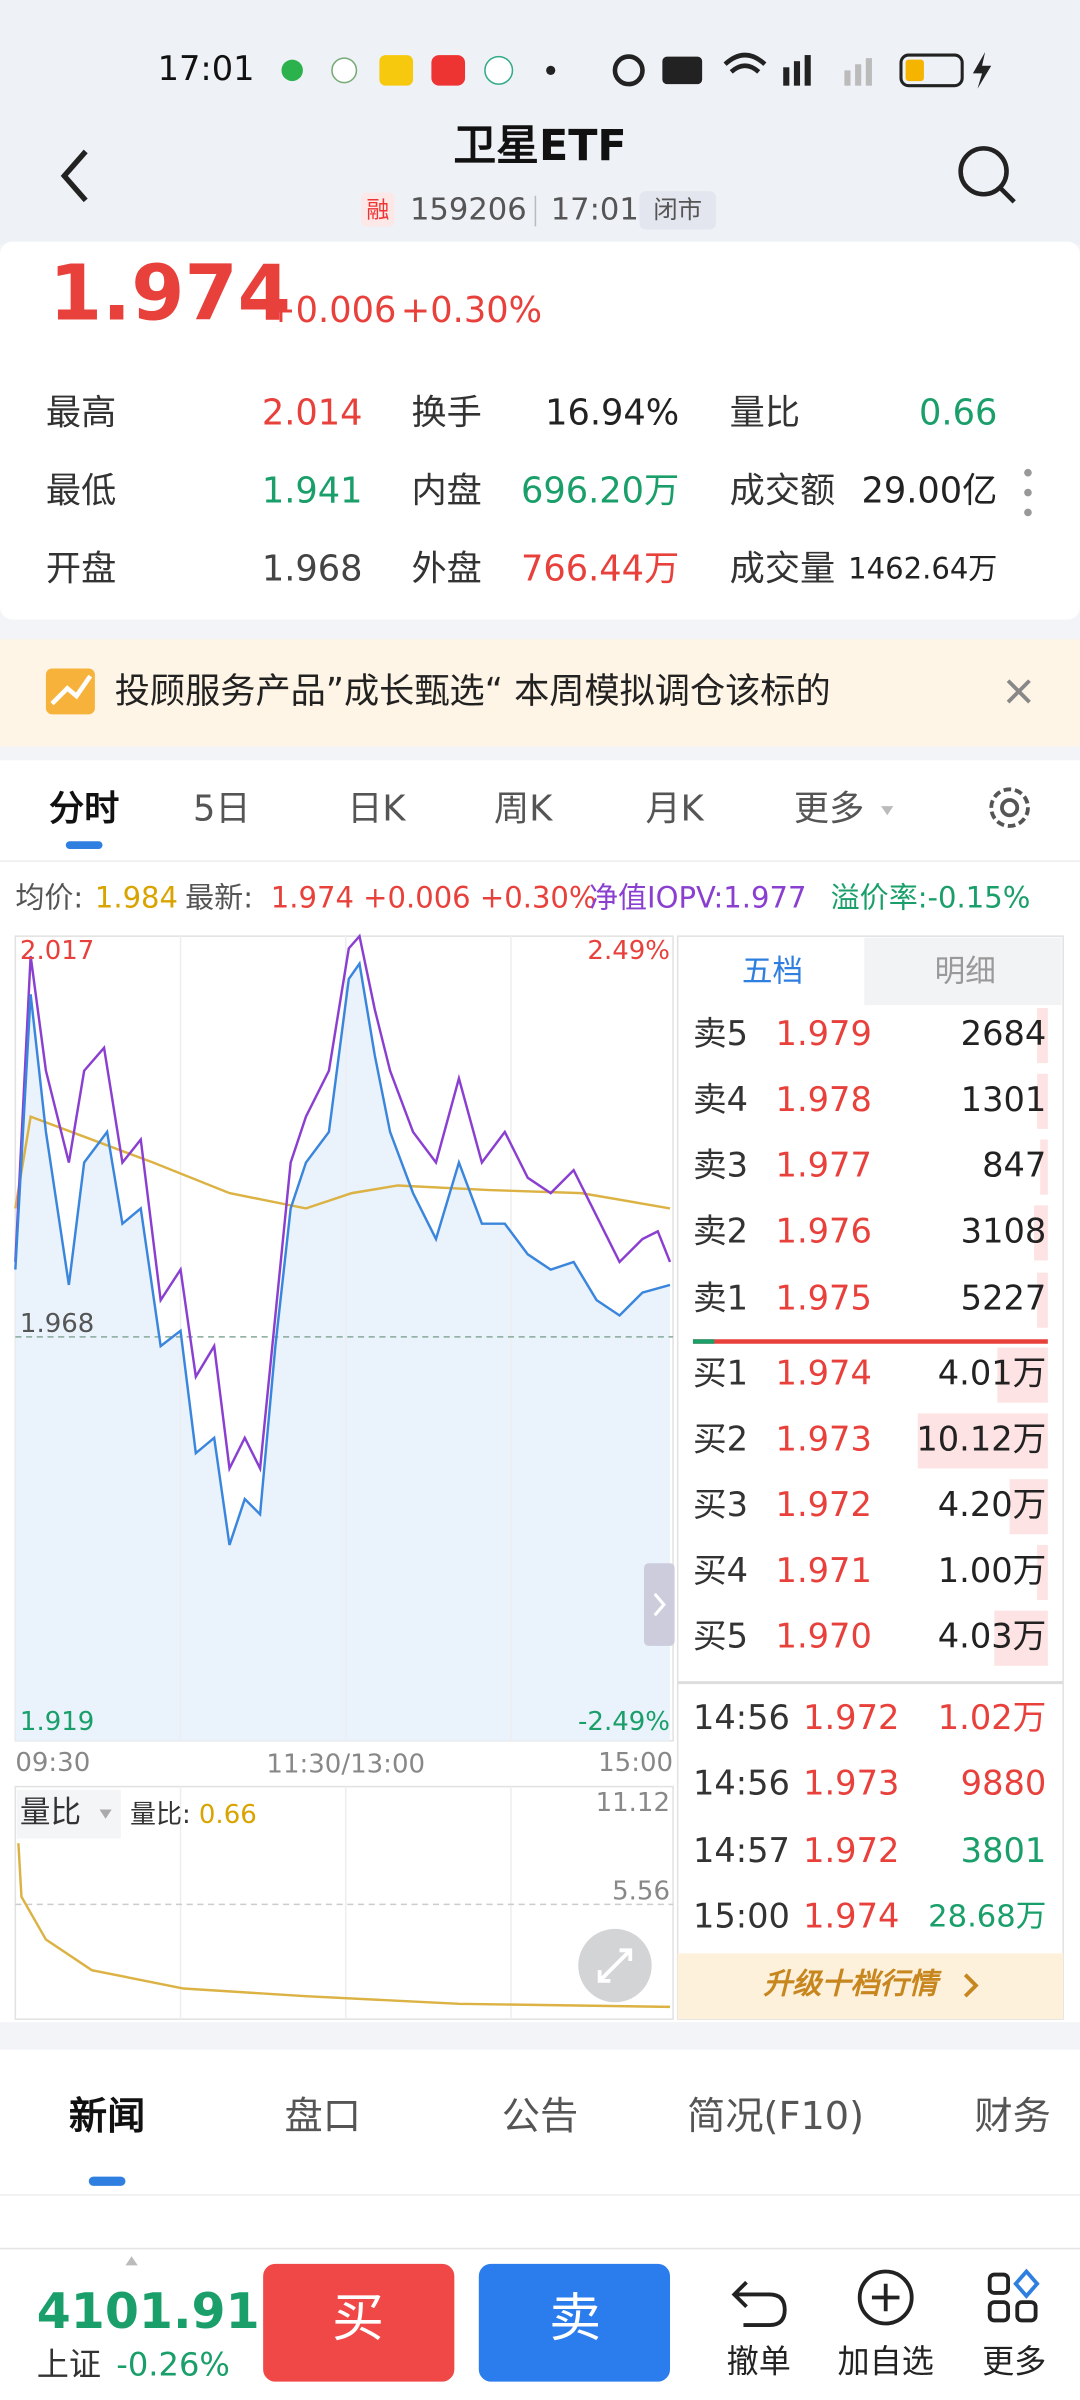 This screenshot has width=1080, height=2400. Describe the element at coordinates (378, 209) in the screenshot. I see `tag-bg` at that location.